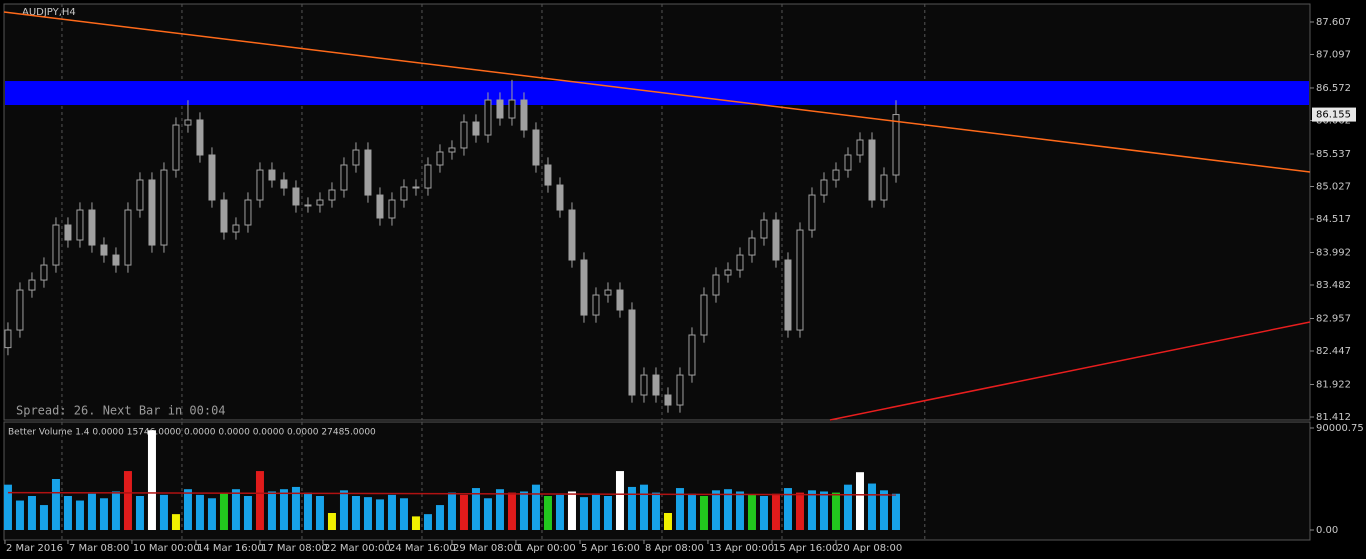  I want to click on x-tick-label: 20 Apr 08:00, so click(869, 548).